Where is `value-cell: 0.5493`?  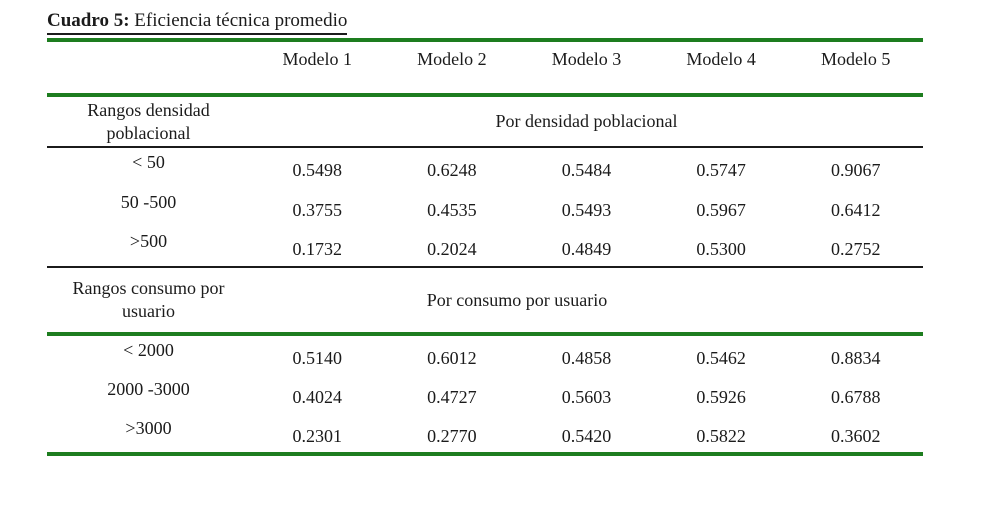
value-cell: 0.5493 is located at coordinates (586, 209).